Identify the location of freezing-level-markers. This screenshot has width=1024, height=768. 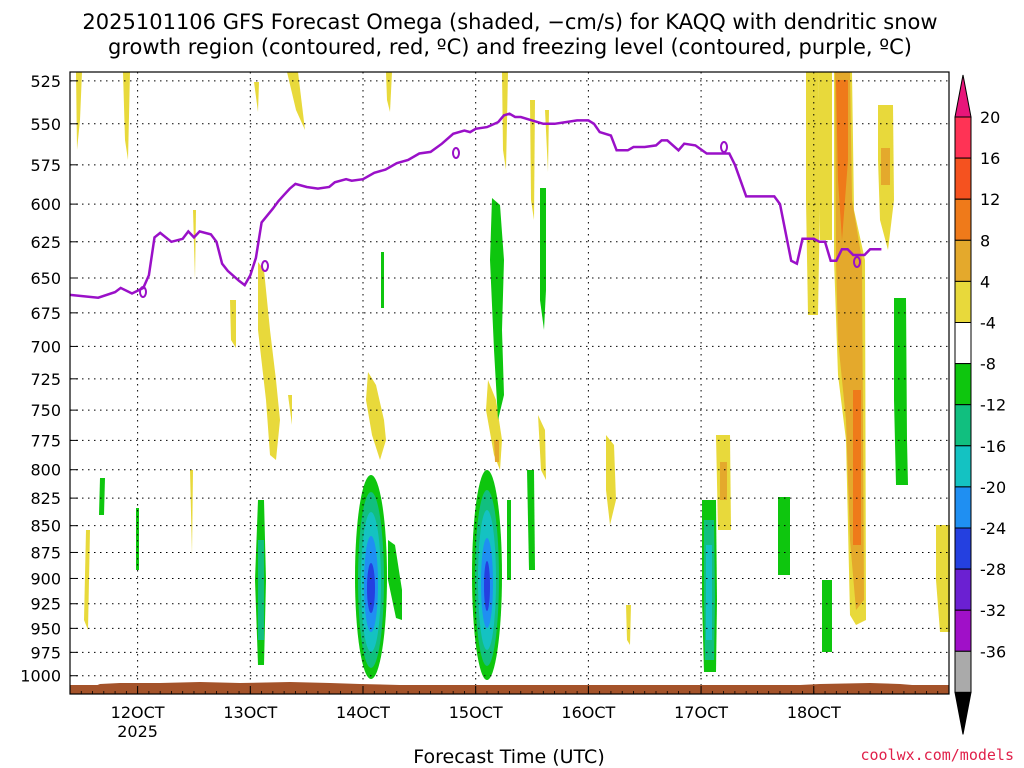
(500, 219).